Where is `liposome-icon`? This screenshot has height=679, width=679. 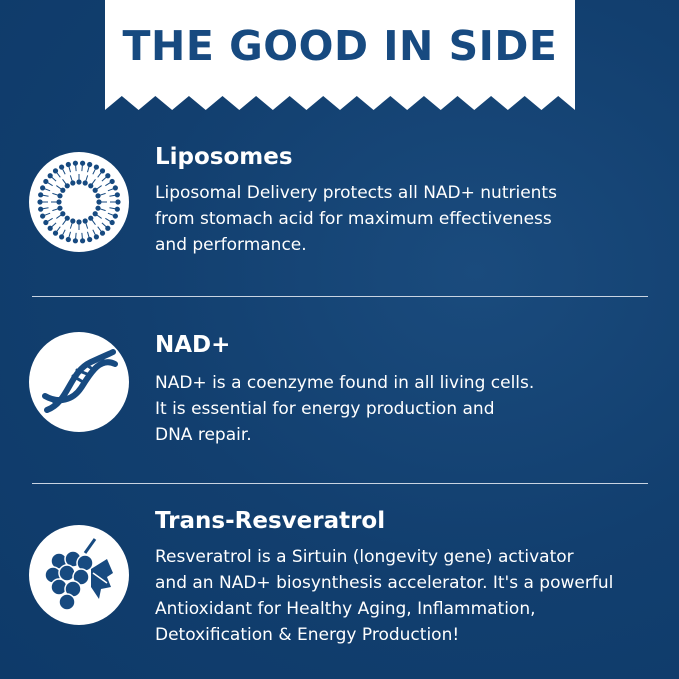
liposome-icon is located at coordinates (79, 202).